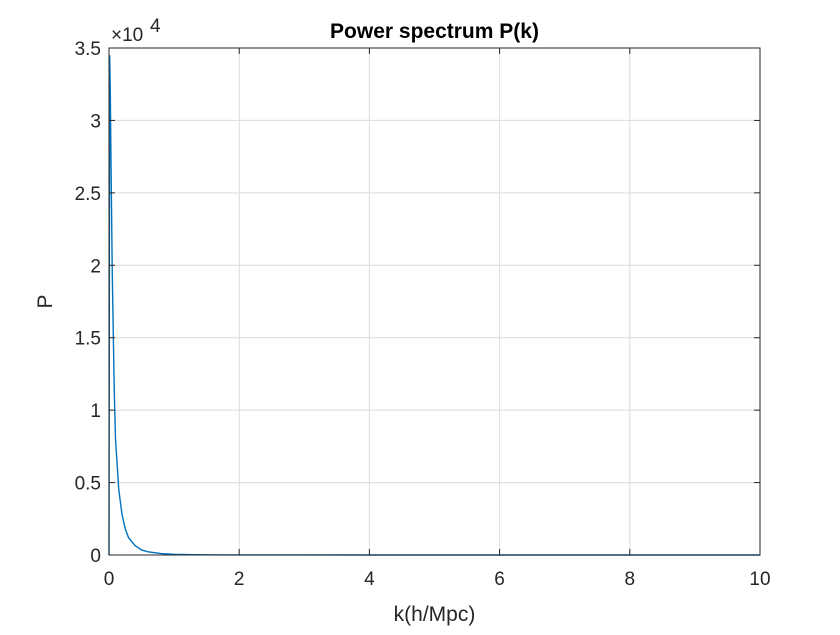 The image size is (840, 635). What do you see at coordinates (88, 484) in the screenshot?
I see `y-tick-label: 0.5` at bounding box center [88, 484].